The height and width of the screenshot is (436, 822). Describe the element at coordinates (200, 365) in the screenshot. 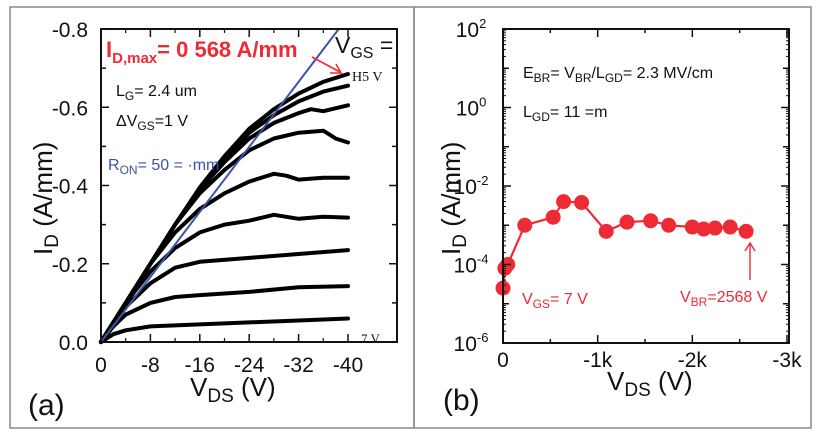

I see `x-tick-label: -16` at that location.